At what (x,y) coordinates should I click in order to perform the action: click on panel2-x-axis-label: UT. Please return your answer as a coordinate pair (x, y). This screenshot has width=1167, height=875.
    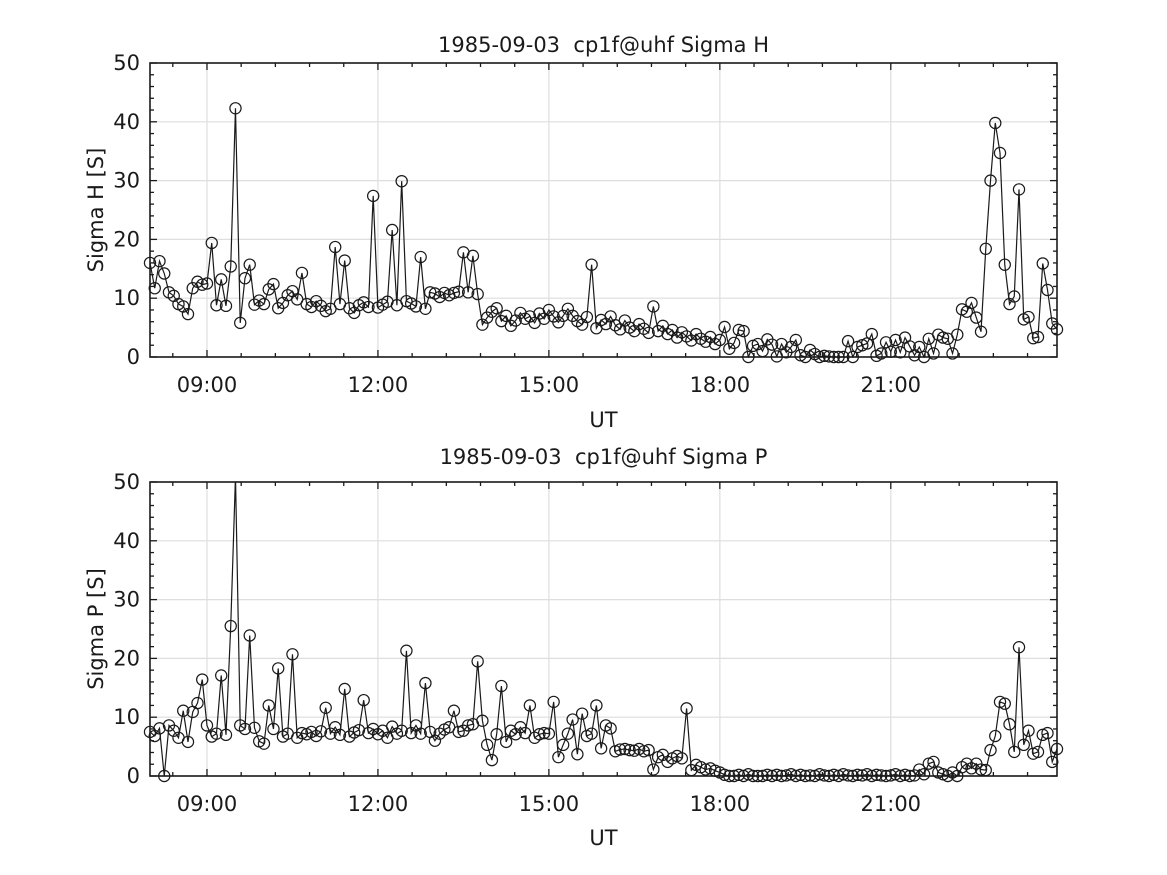
    Looking at the image, I should click on (603, 838).